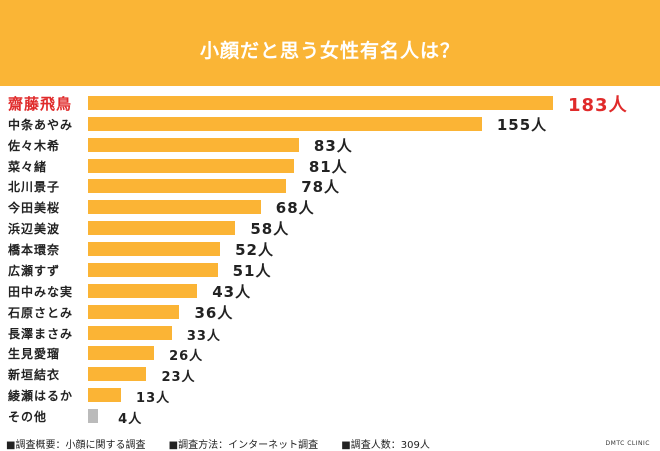  Describe the element at coordinates (76, 445) in the screenshot. I see `survey-overview: ■調査概要：小顔に関する調査` at that location.